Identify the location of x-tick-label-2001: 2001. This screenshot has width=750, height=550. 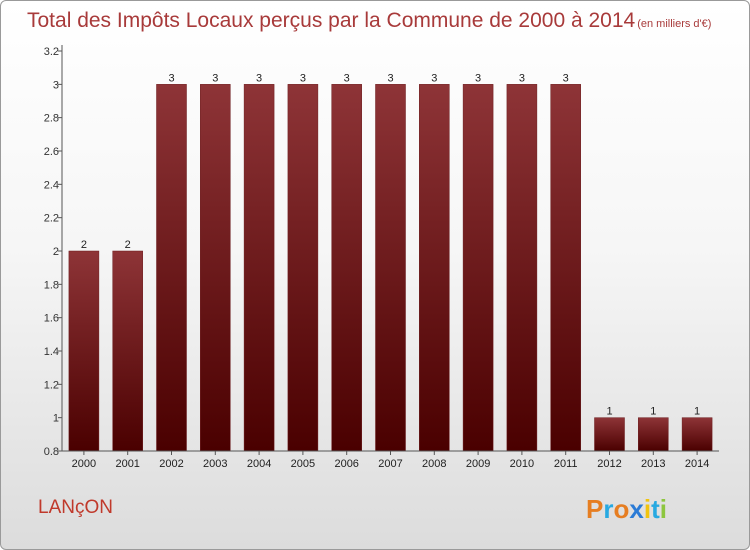
(127, 464).